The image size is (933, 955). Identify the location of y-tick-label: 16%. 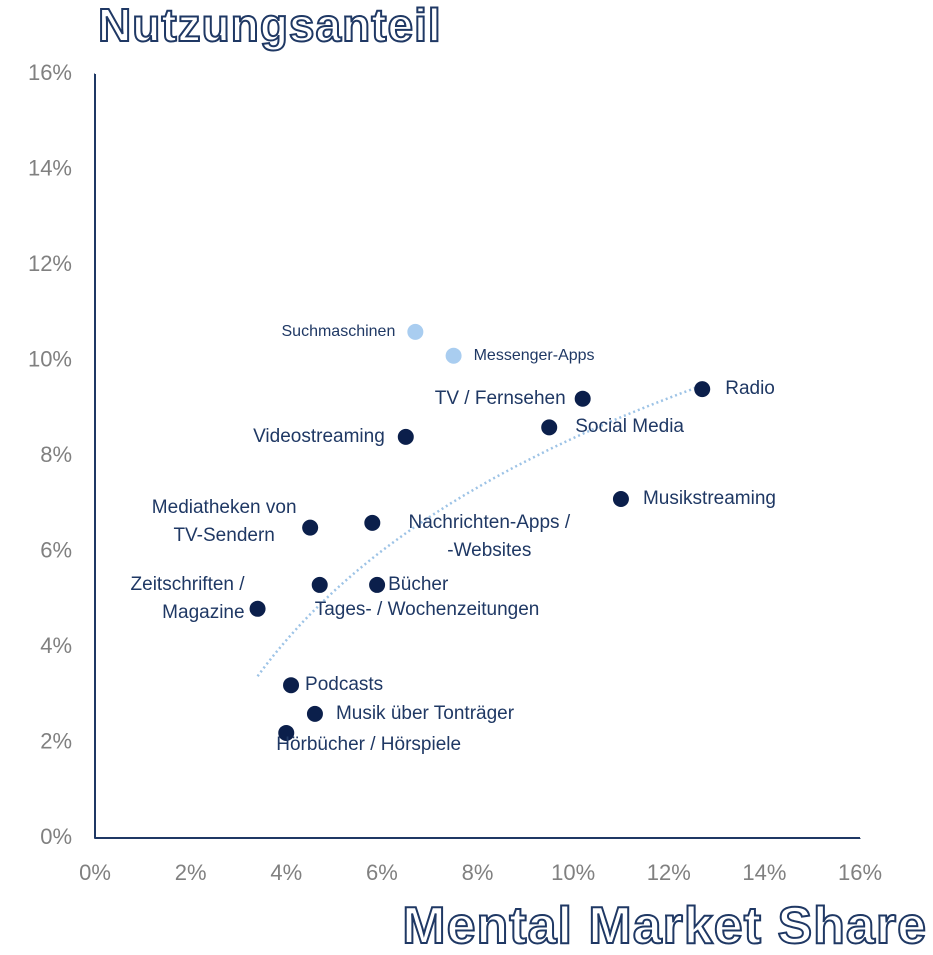
(50, 72).